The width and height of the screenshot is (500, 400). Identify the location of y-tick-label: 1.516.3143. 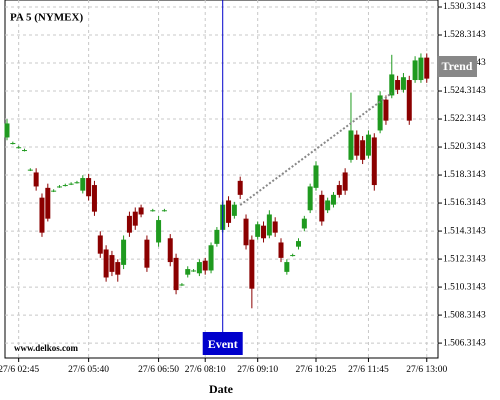
(464, 203).